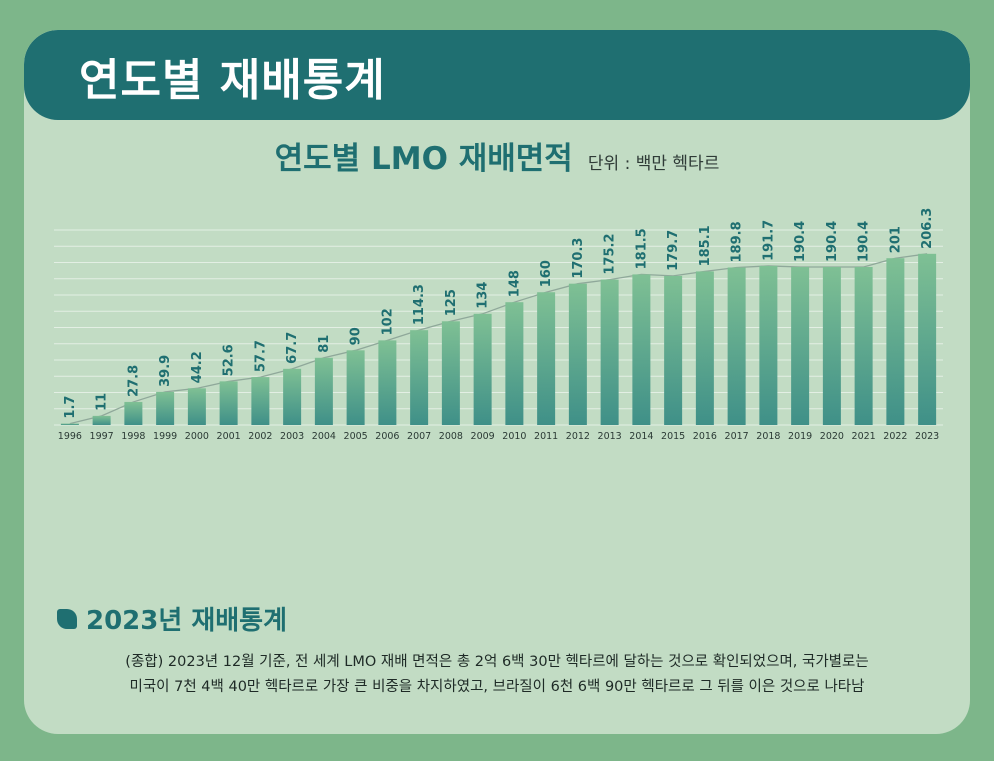 This screenshot has height=761, width=994. I want to click on x-tick-label: 1998, so click(133, 436).